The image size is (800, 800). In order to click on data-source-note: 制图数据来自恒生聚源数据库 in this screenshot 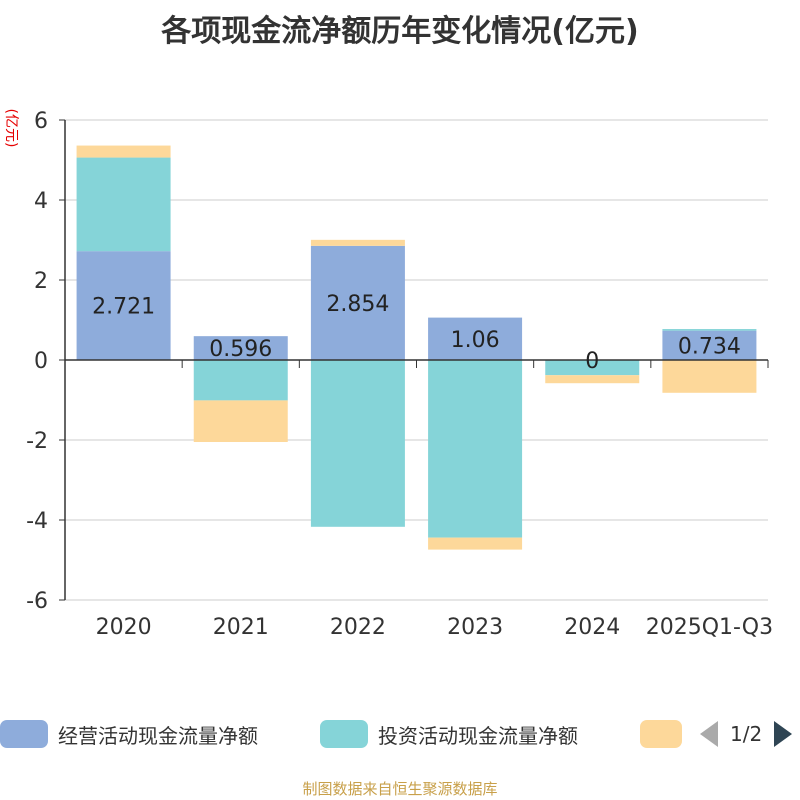, I will do `click(400, 789)`.